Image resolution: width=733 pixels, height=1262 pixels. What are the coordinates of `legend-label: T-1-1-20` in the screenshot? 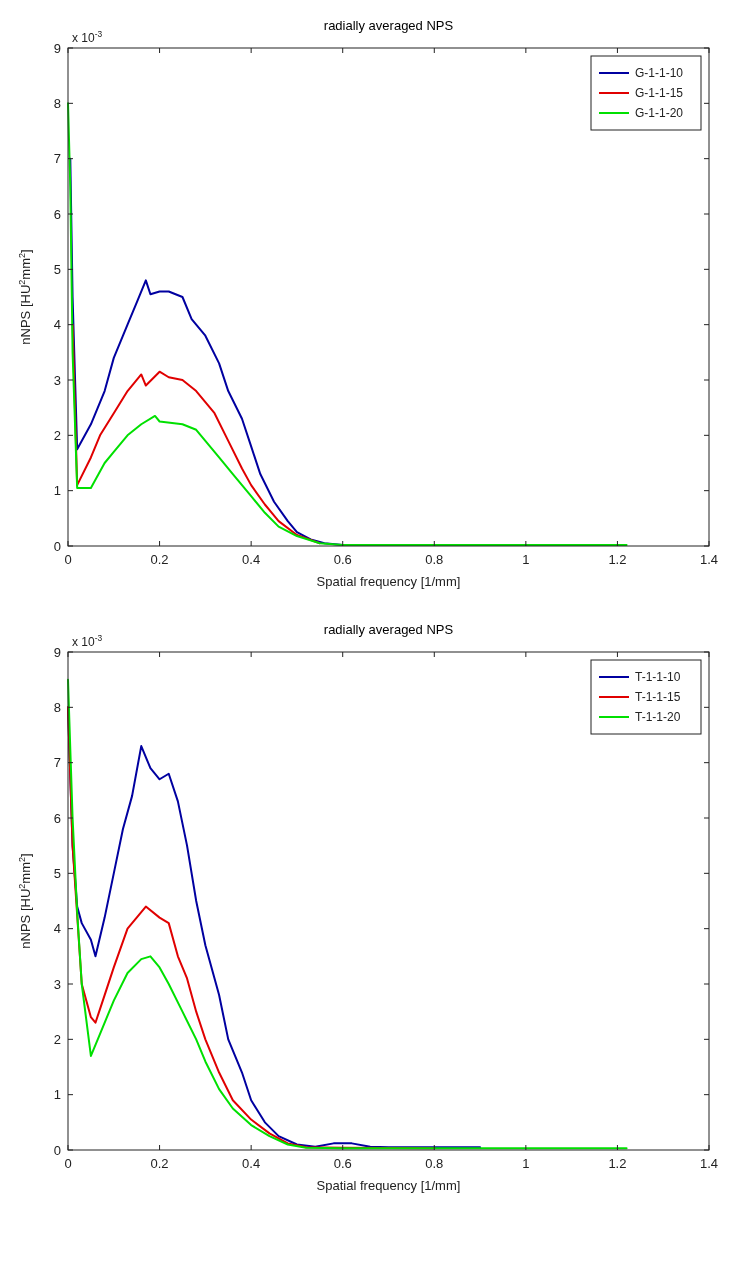 It's located at (658, 717).